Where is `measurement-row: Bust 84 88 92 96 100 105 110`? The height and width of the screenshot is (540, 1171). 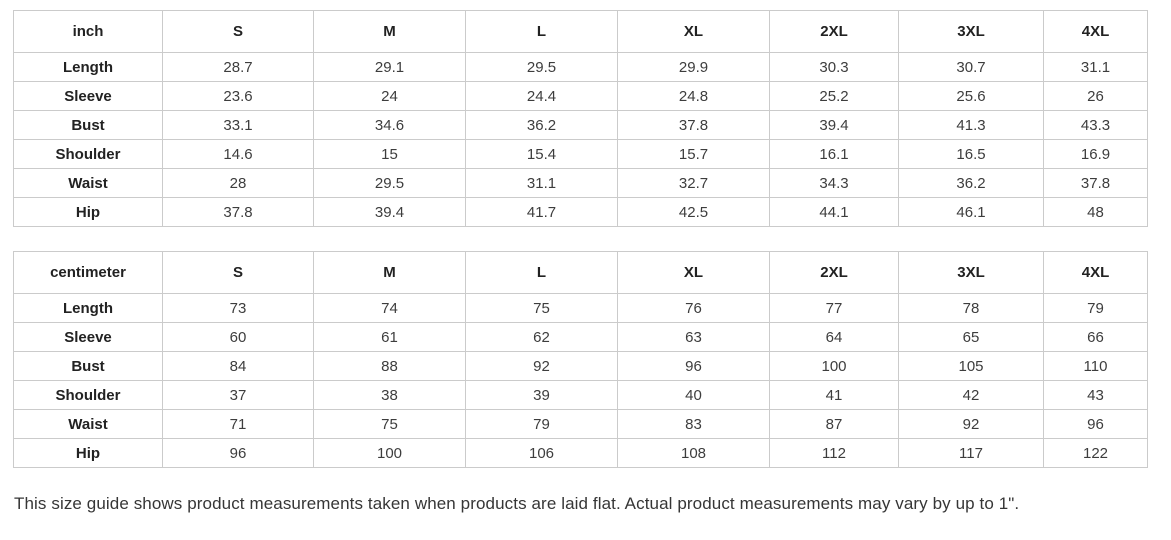 measurement-row: Bust 84 88 92 96 100 105 110 is located at coordinates (580, 366).